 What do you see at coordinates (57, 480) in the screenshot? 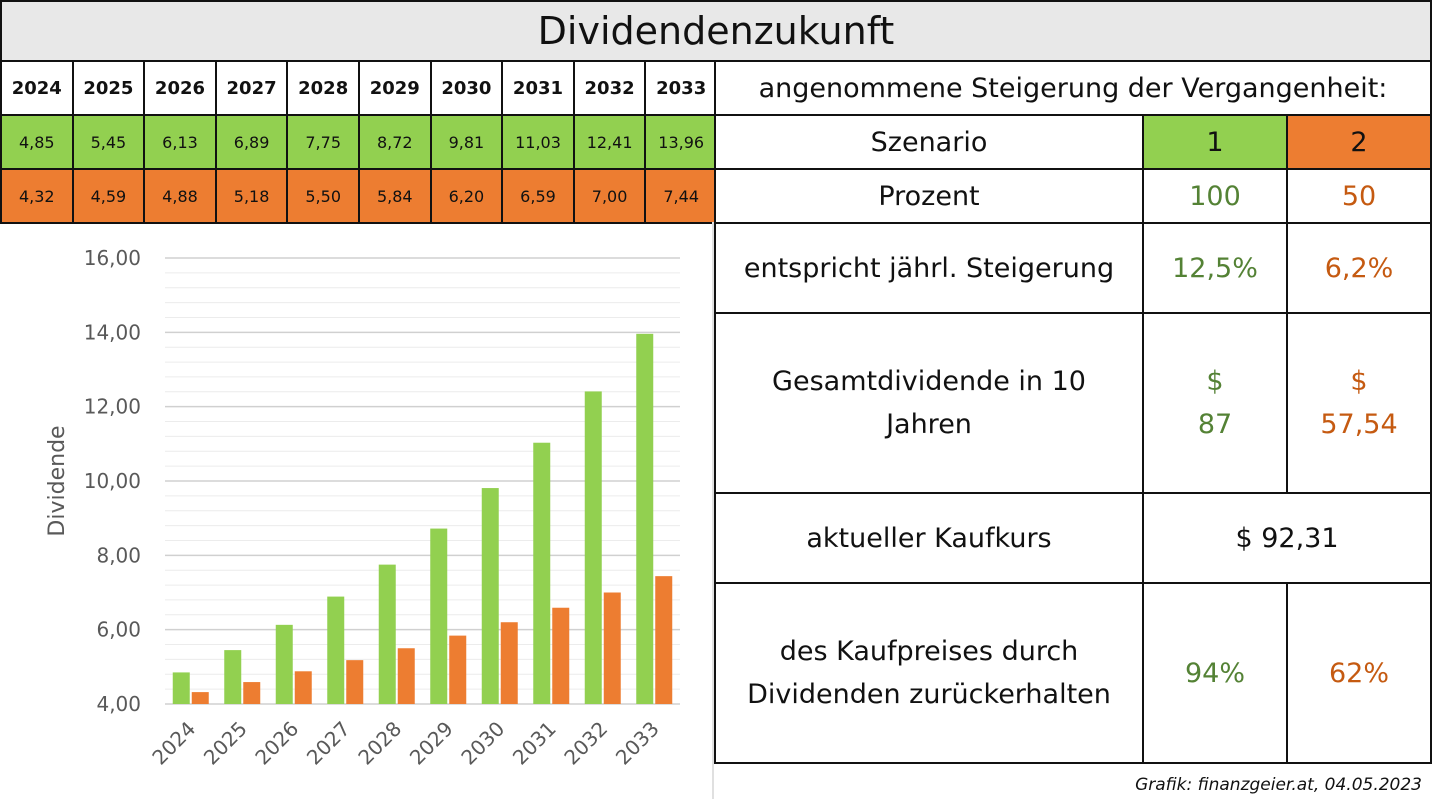
I see `y-axis-label: Dividende` at bounding box center [57, 480].